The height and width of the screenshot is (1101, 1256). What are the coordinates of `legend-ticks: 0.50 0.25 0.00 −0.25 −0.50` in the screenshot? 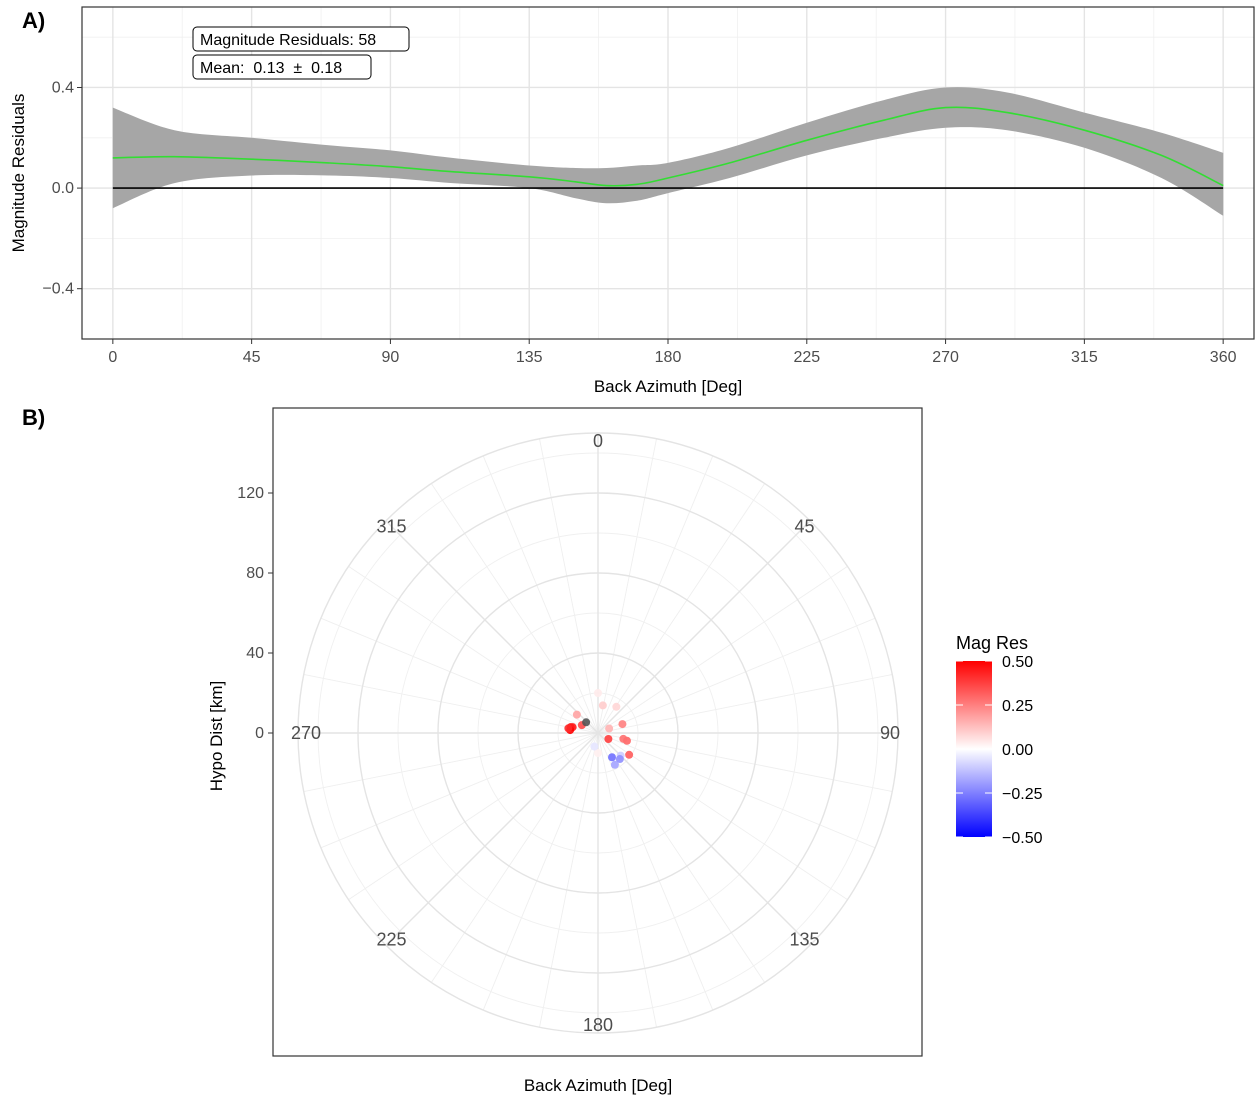 It's located at (999, 750).